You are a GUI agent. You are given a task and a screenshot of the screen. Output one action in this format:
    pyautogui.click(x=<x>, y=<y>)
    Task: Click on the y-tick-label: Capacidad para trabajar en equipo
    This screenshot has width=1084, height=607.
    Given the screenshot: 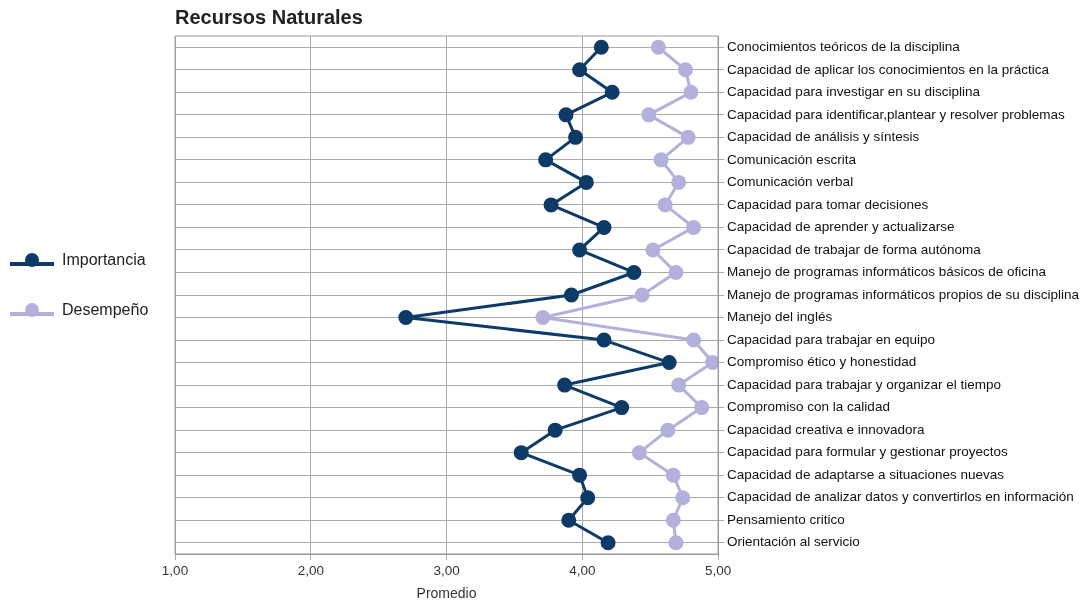 What is the action you would take?
    pyautogui.click(x=831, y=339)
    